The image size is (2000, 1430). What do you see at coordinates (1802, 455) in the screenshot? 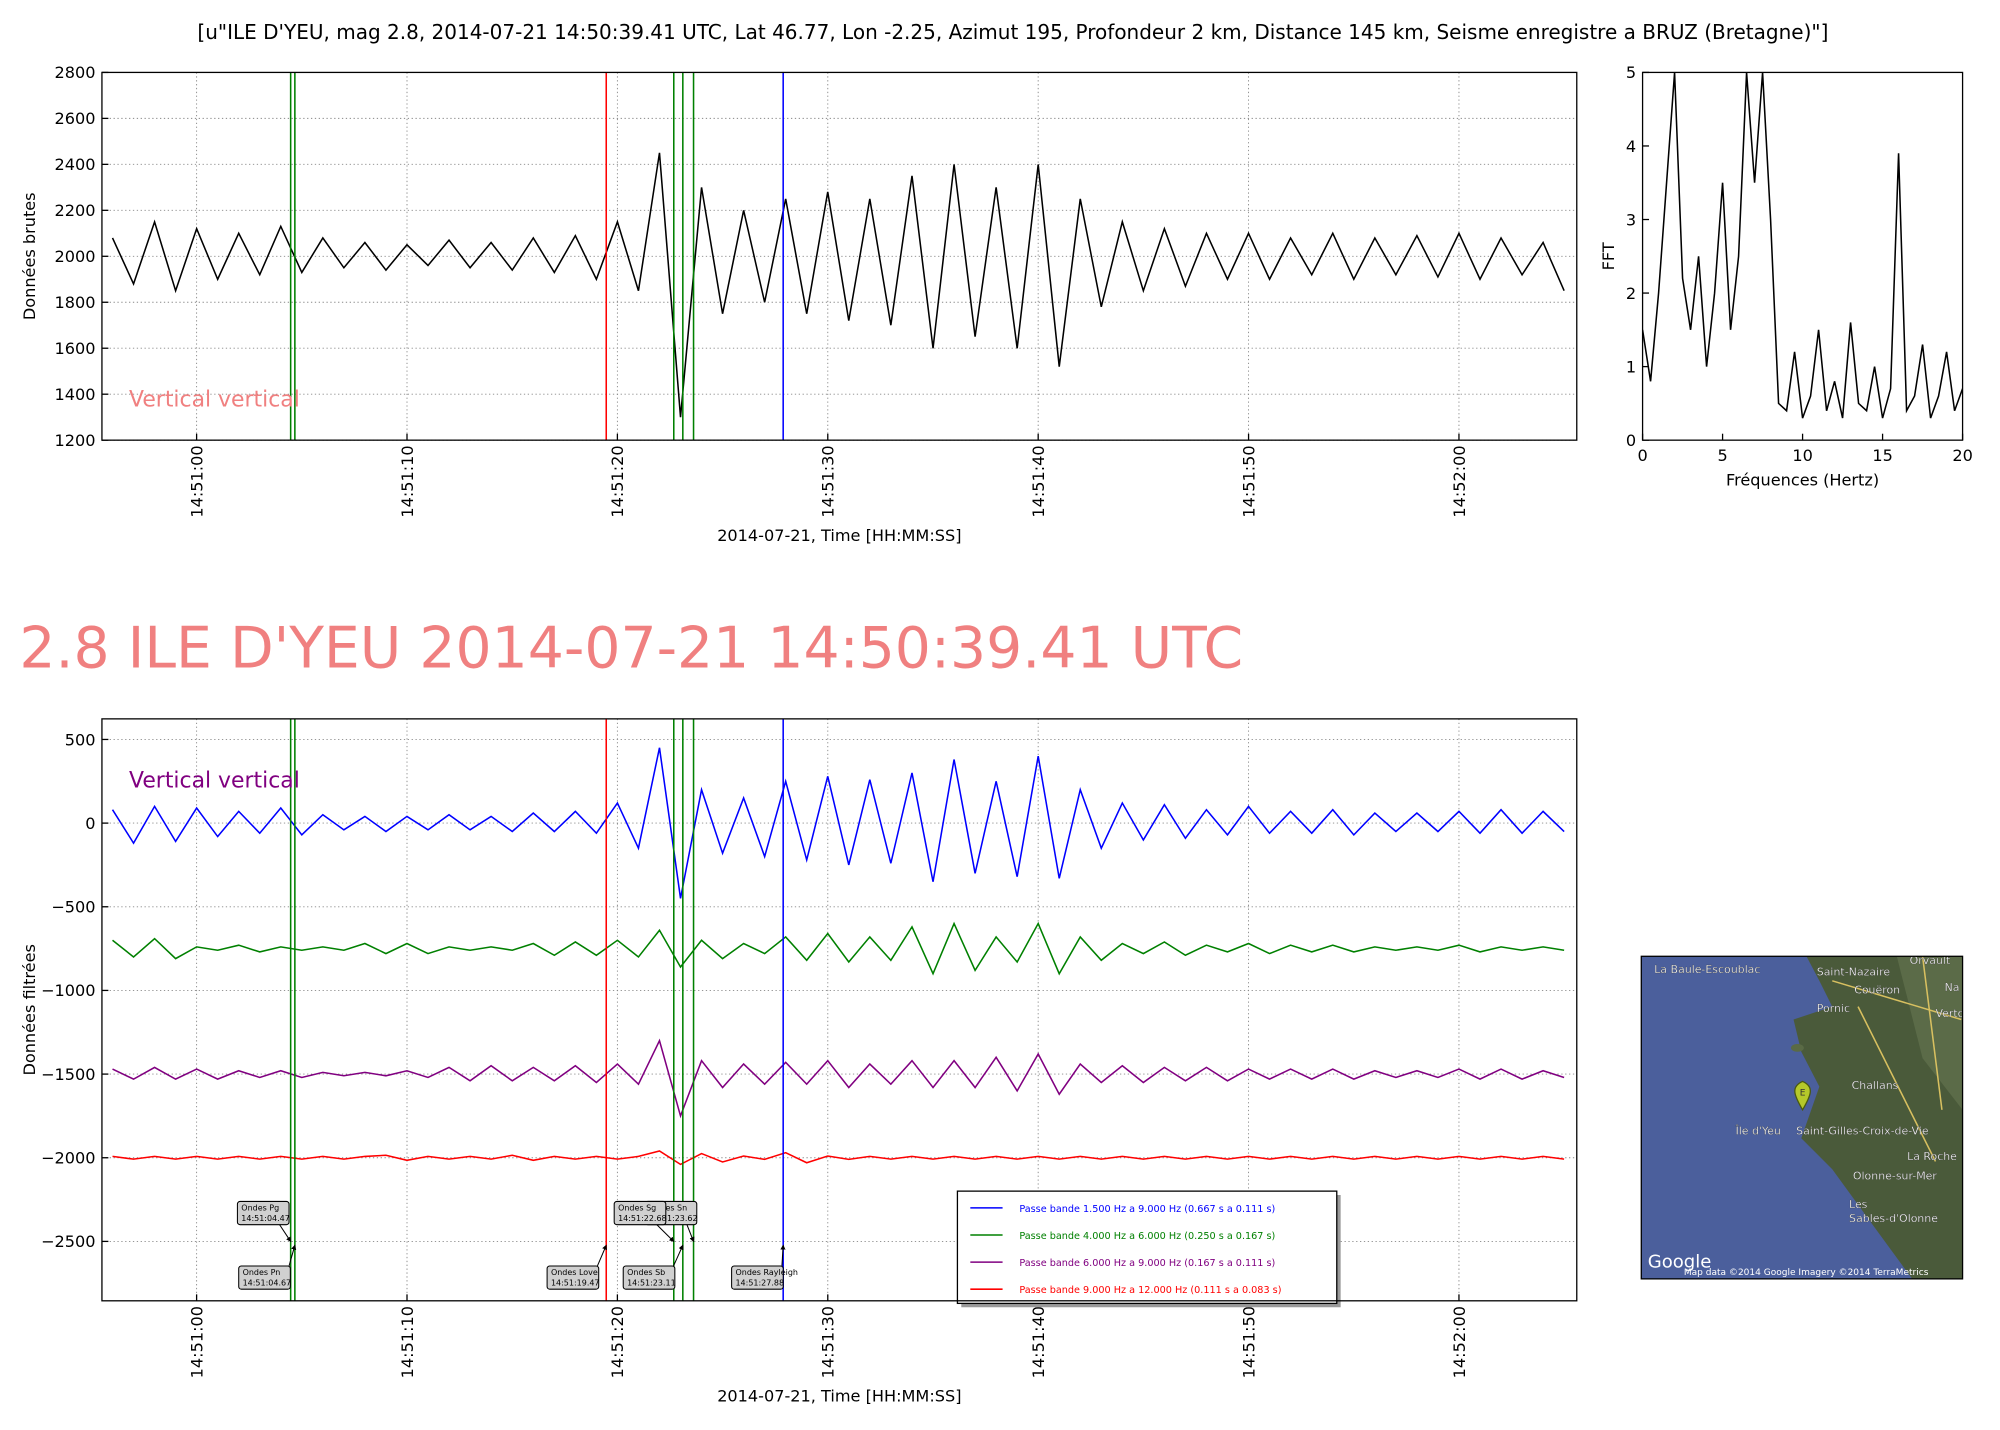
I see `x-tick-label: 10` at bounding box center [1802, 455].